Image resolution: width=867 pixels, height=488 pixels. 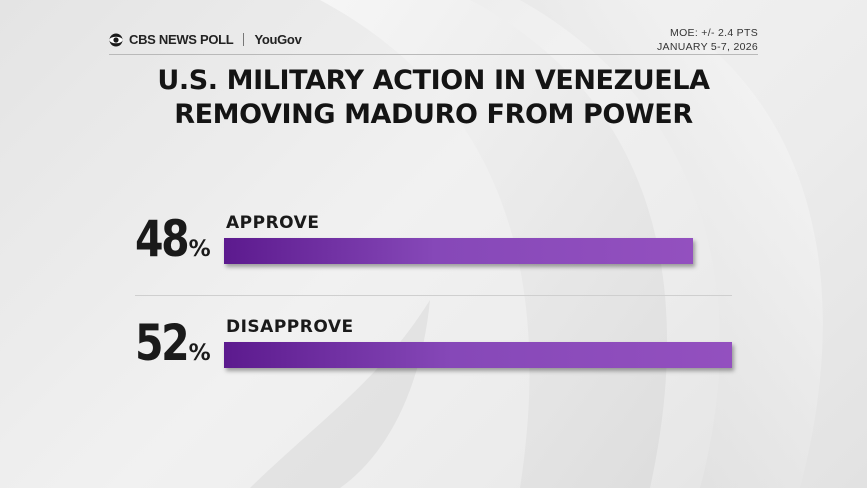 I want to click on bar-disapprove, so click(x=478, y=355).